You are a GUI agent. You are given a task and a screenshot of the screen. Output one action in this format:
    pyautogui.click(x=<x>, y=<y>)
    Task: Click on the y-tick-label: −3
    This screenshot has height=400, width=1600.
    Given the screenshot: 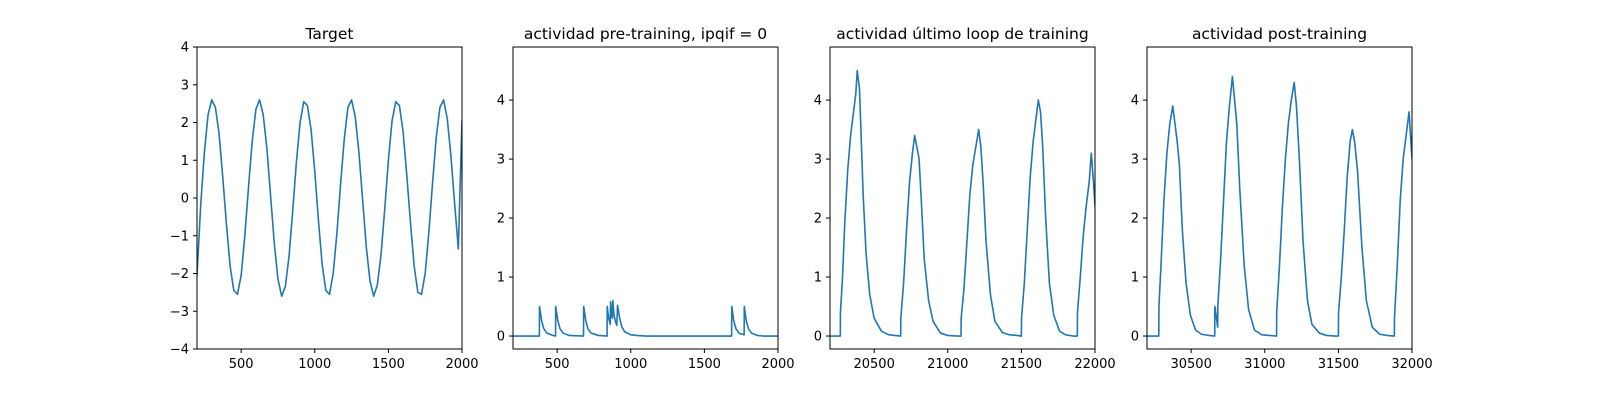 What is the action you would take?
    pyautogui.click(x=179, y=312)
    